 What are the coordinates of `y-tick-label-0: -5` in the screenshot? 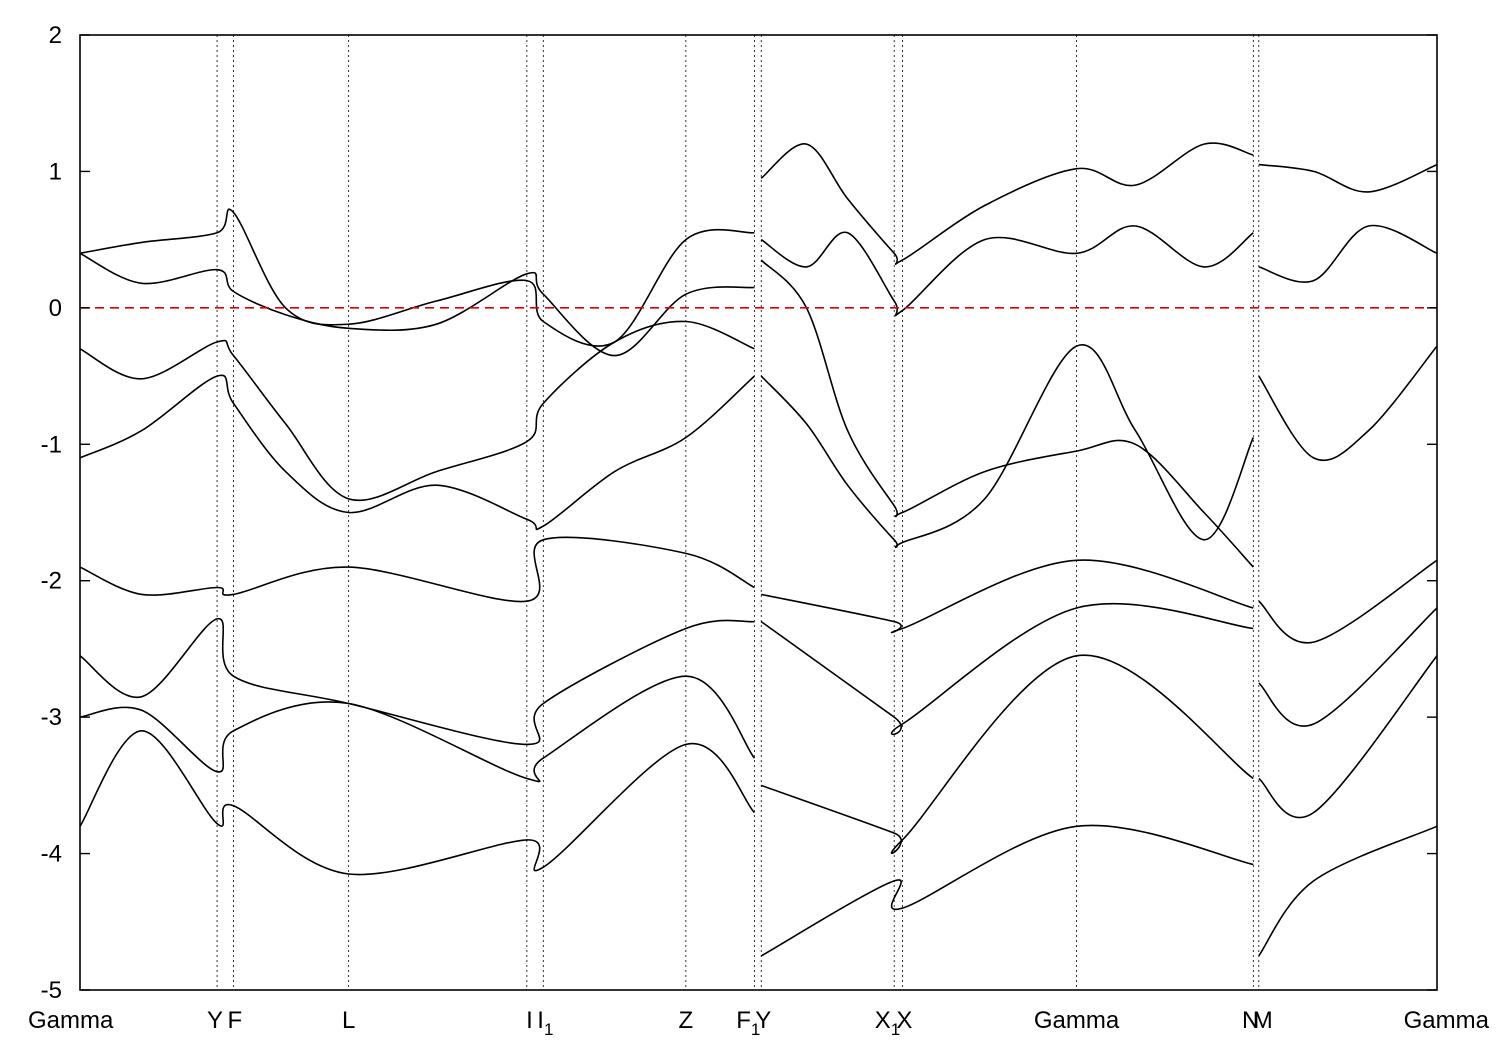 It's located at (51, 990).